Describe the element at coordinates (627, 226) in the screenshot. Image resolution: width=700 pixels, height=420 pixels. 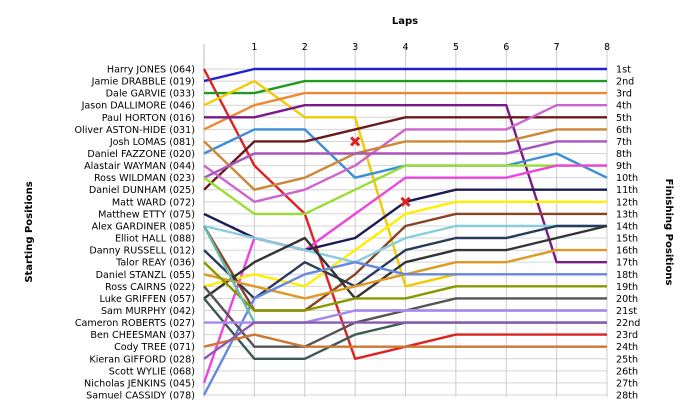
I see `finishing-position-label: 14th` at that location.